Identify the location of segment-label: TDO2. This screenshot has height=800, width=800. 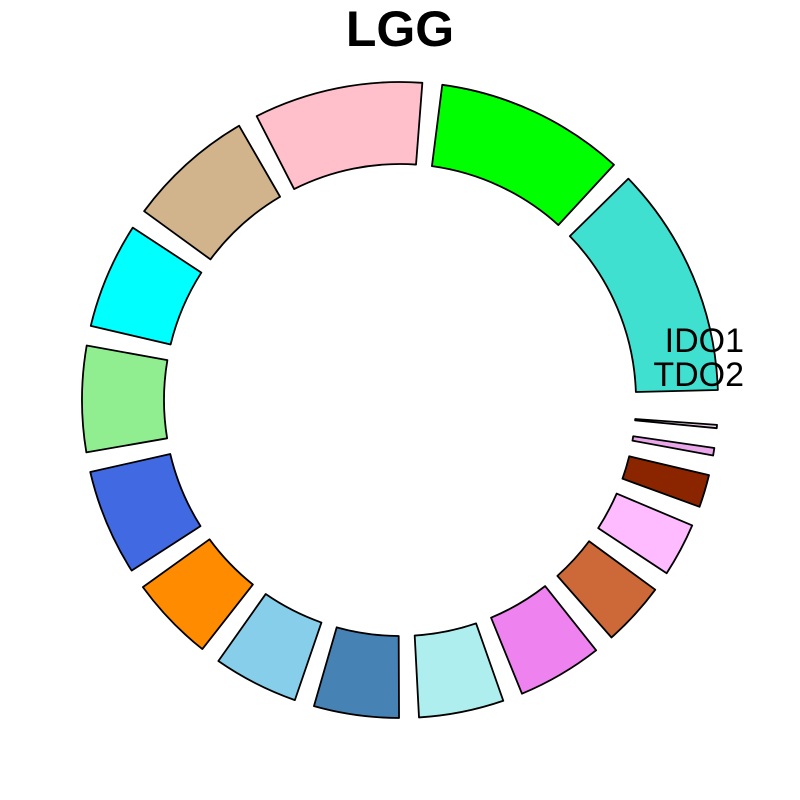
(698, 375).